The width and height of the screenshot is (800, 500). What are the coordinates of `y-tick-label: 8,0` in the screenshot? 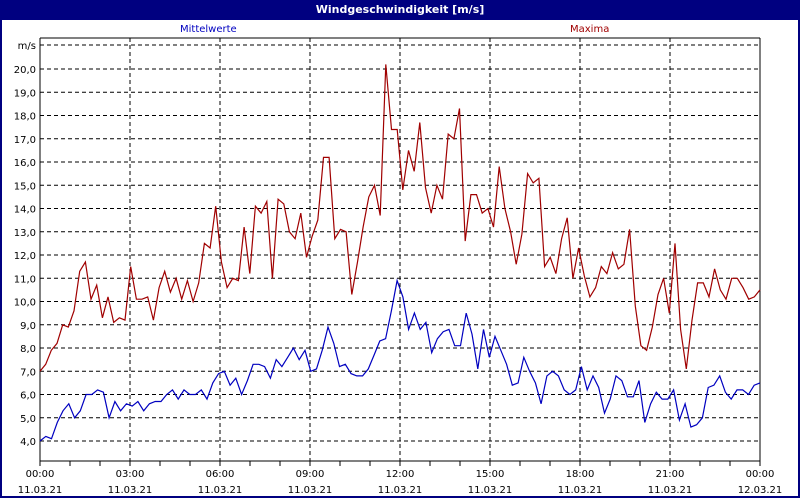 It's located at (28, 349).